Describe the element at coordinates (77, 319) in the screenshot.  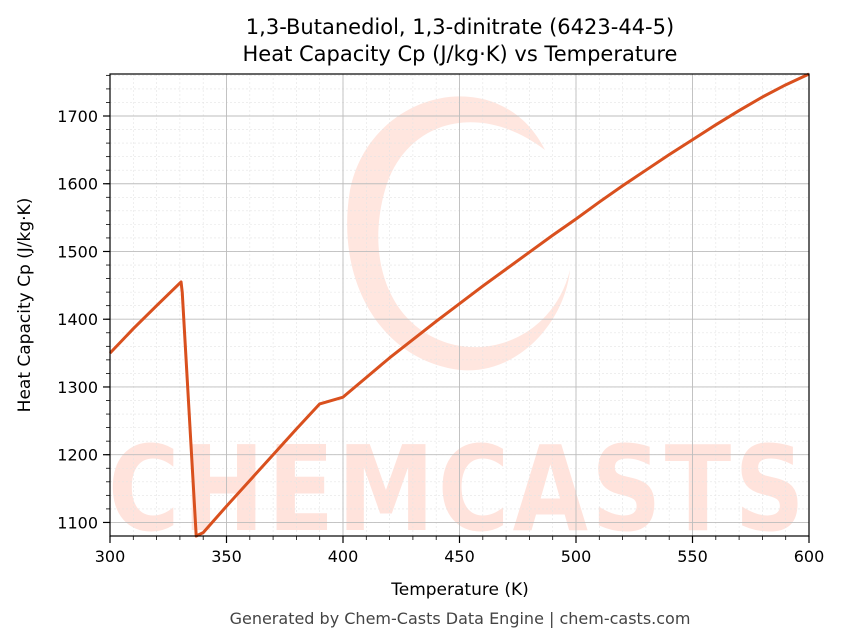
I see `y-tick-label: 1400` at that location.